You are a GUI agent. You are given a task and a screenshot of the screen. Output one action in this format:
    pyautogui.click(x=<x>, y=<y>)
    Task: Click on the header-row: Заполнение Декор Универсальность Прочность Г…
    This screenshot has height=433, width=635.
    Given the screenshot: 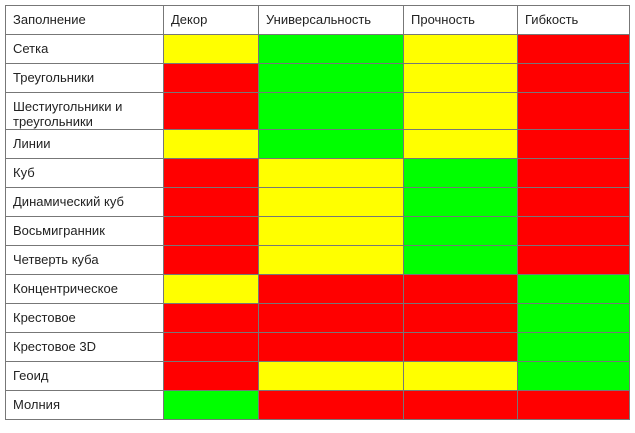 What is the action you would take?
    pyautogui.click(x=317, y=20)
    